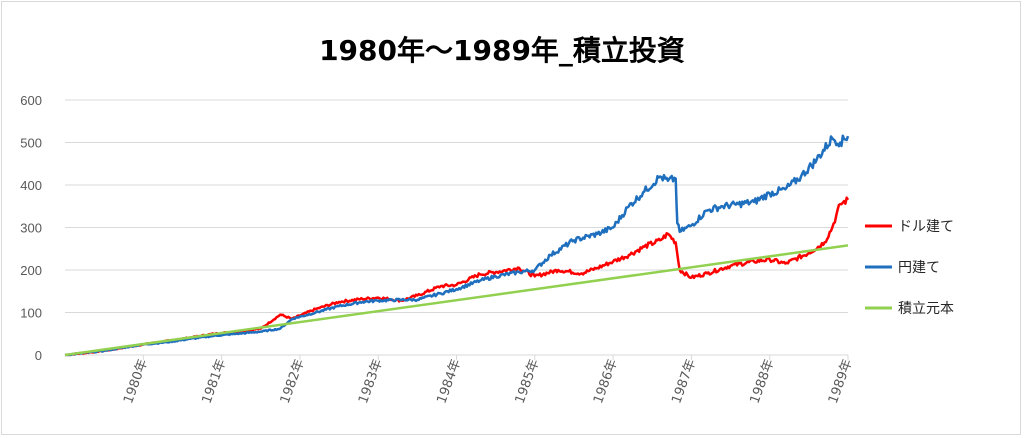  Describe the element at coordinates (31, 143) in the screenshot. I see `y-tick-label: 500` at that location.